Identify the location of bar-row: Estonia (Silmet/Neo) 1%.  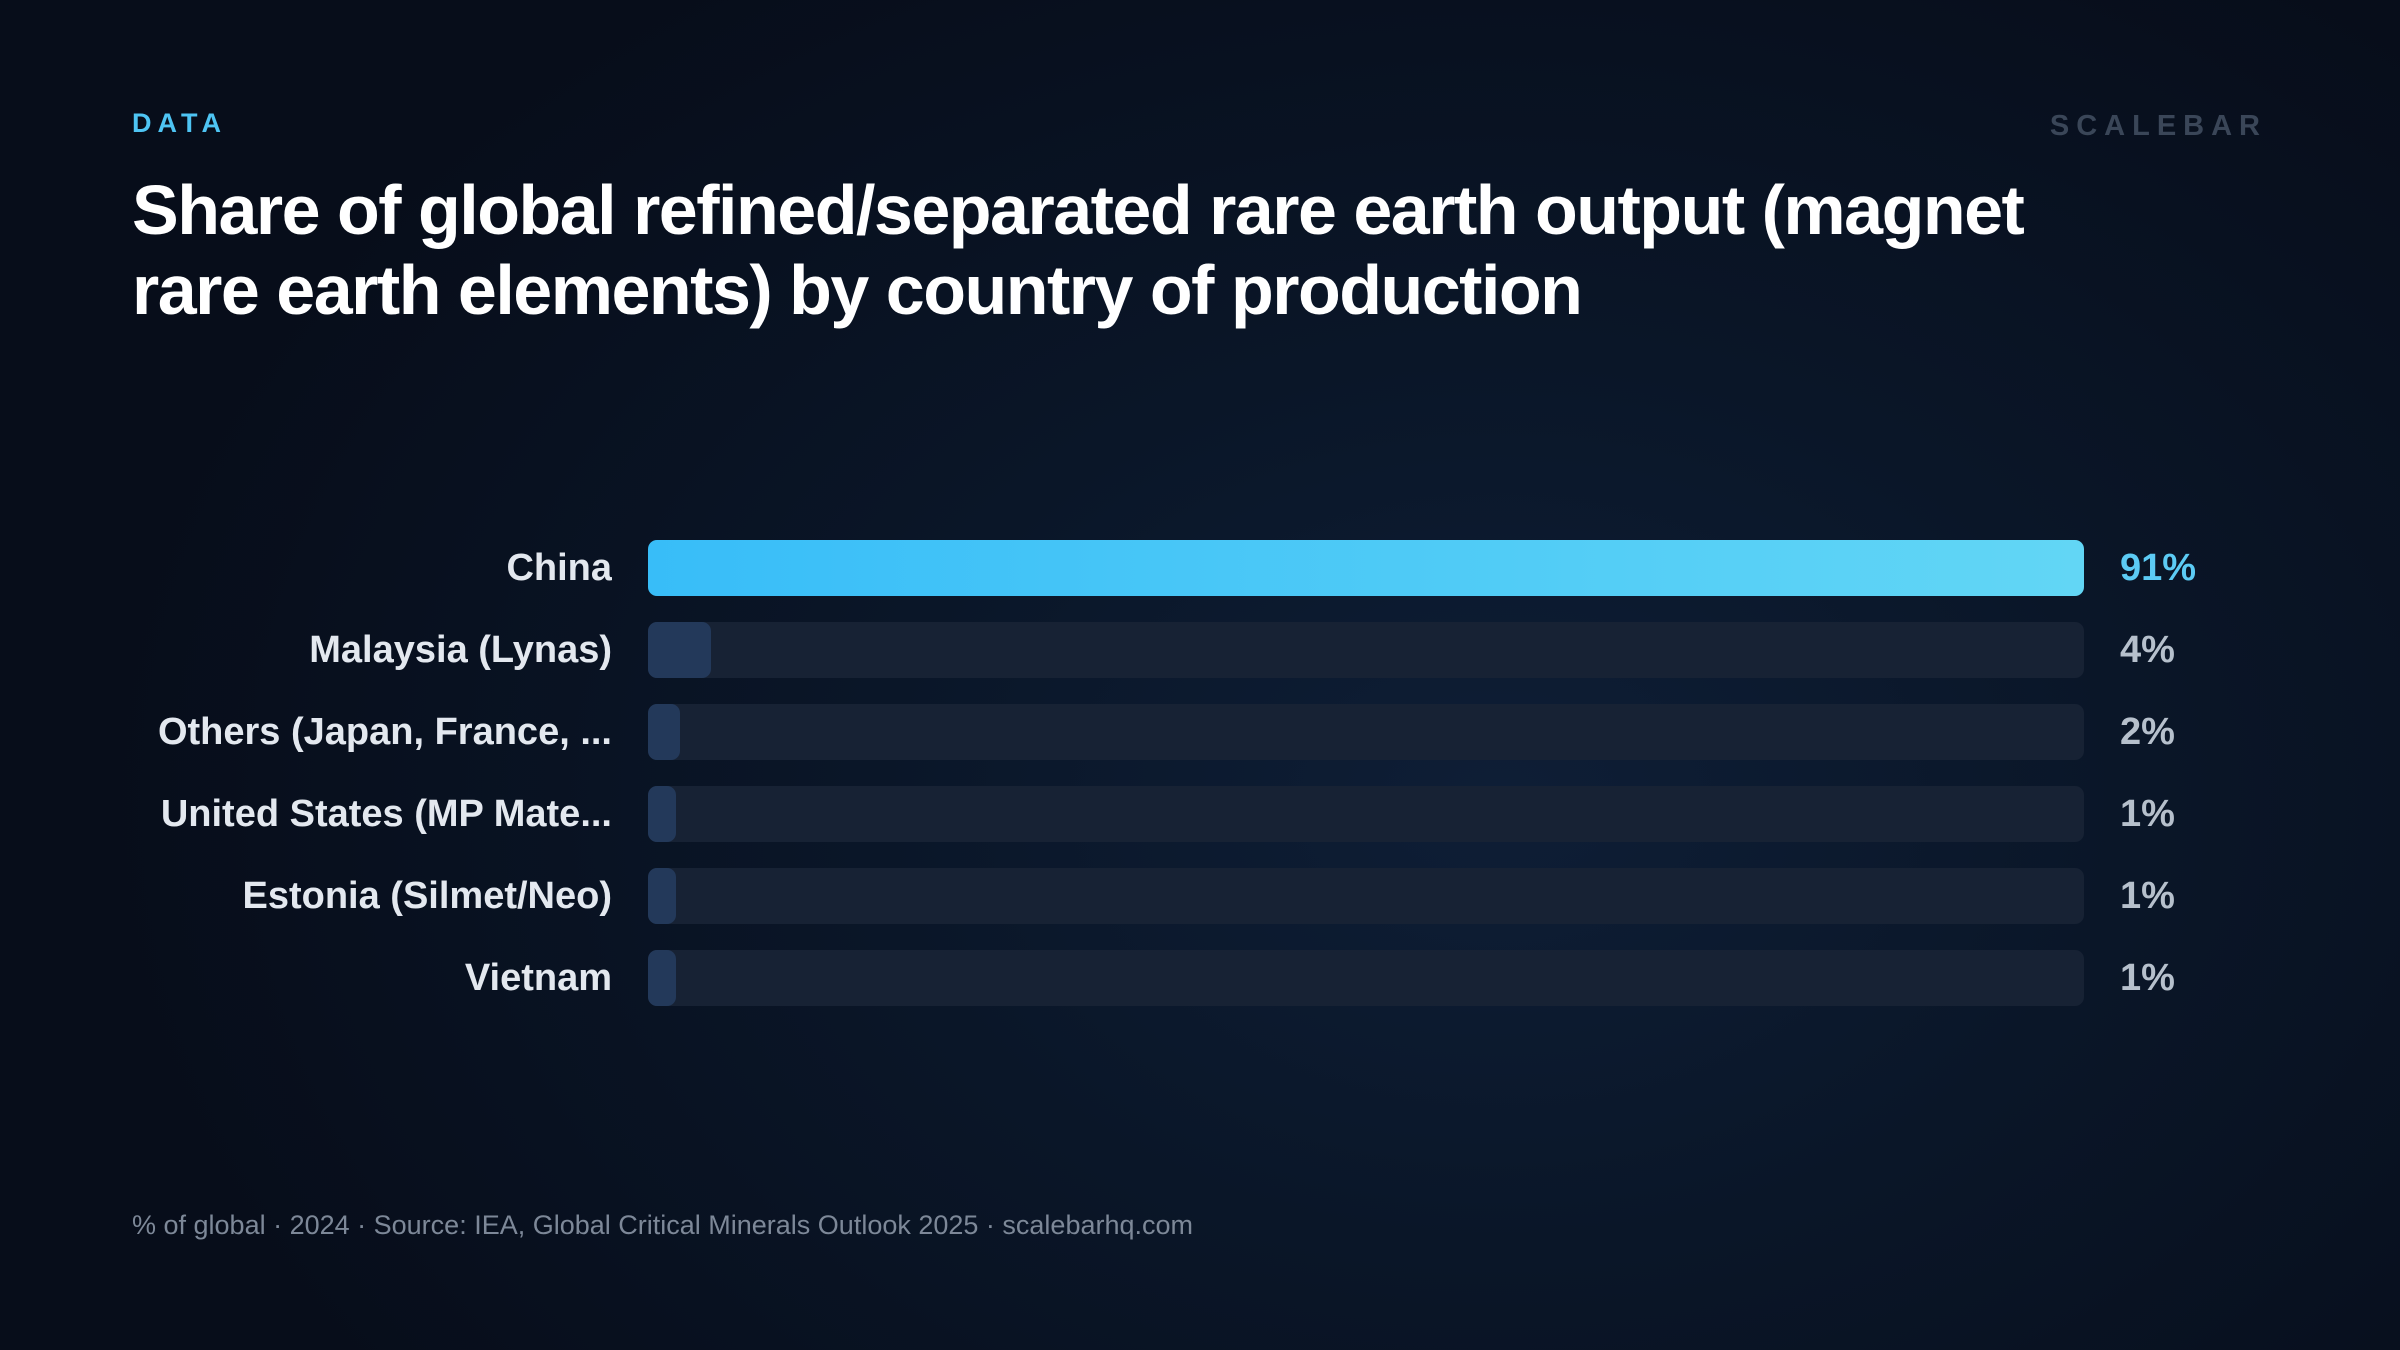
(1200, 896).